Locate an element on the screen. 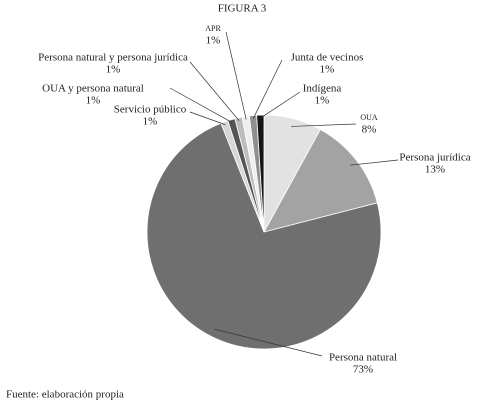  slice-label: Persona jurídica is located at coordinates (434, 158).